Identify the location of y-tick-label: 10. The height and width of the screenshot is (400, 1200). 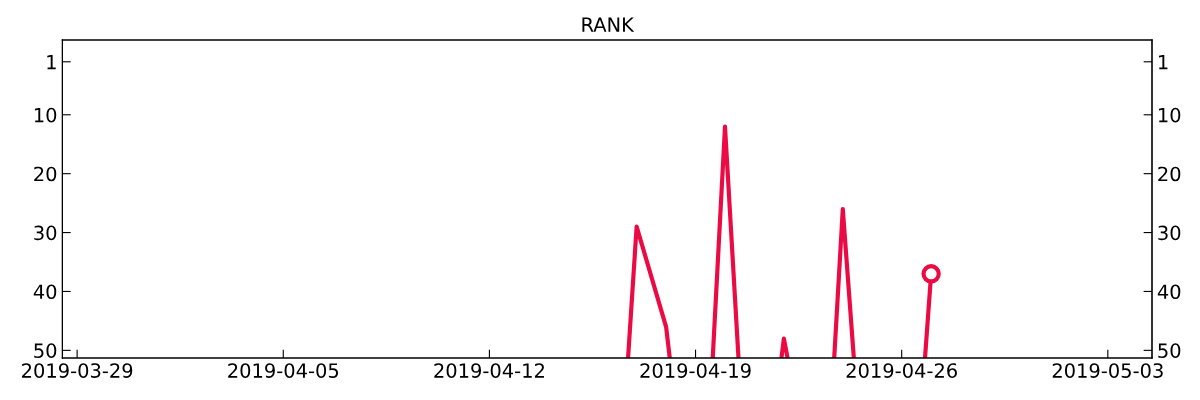
(45, 115).